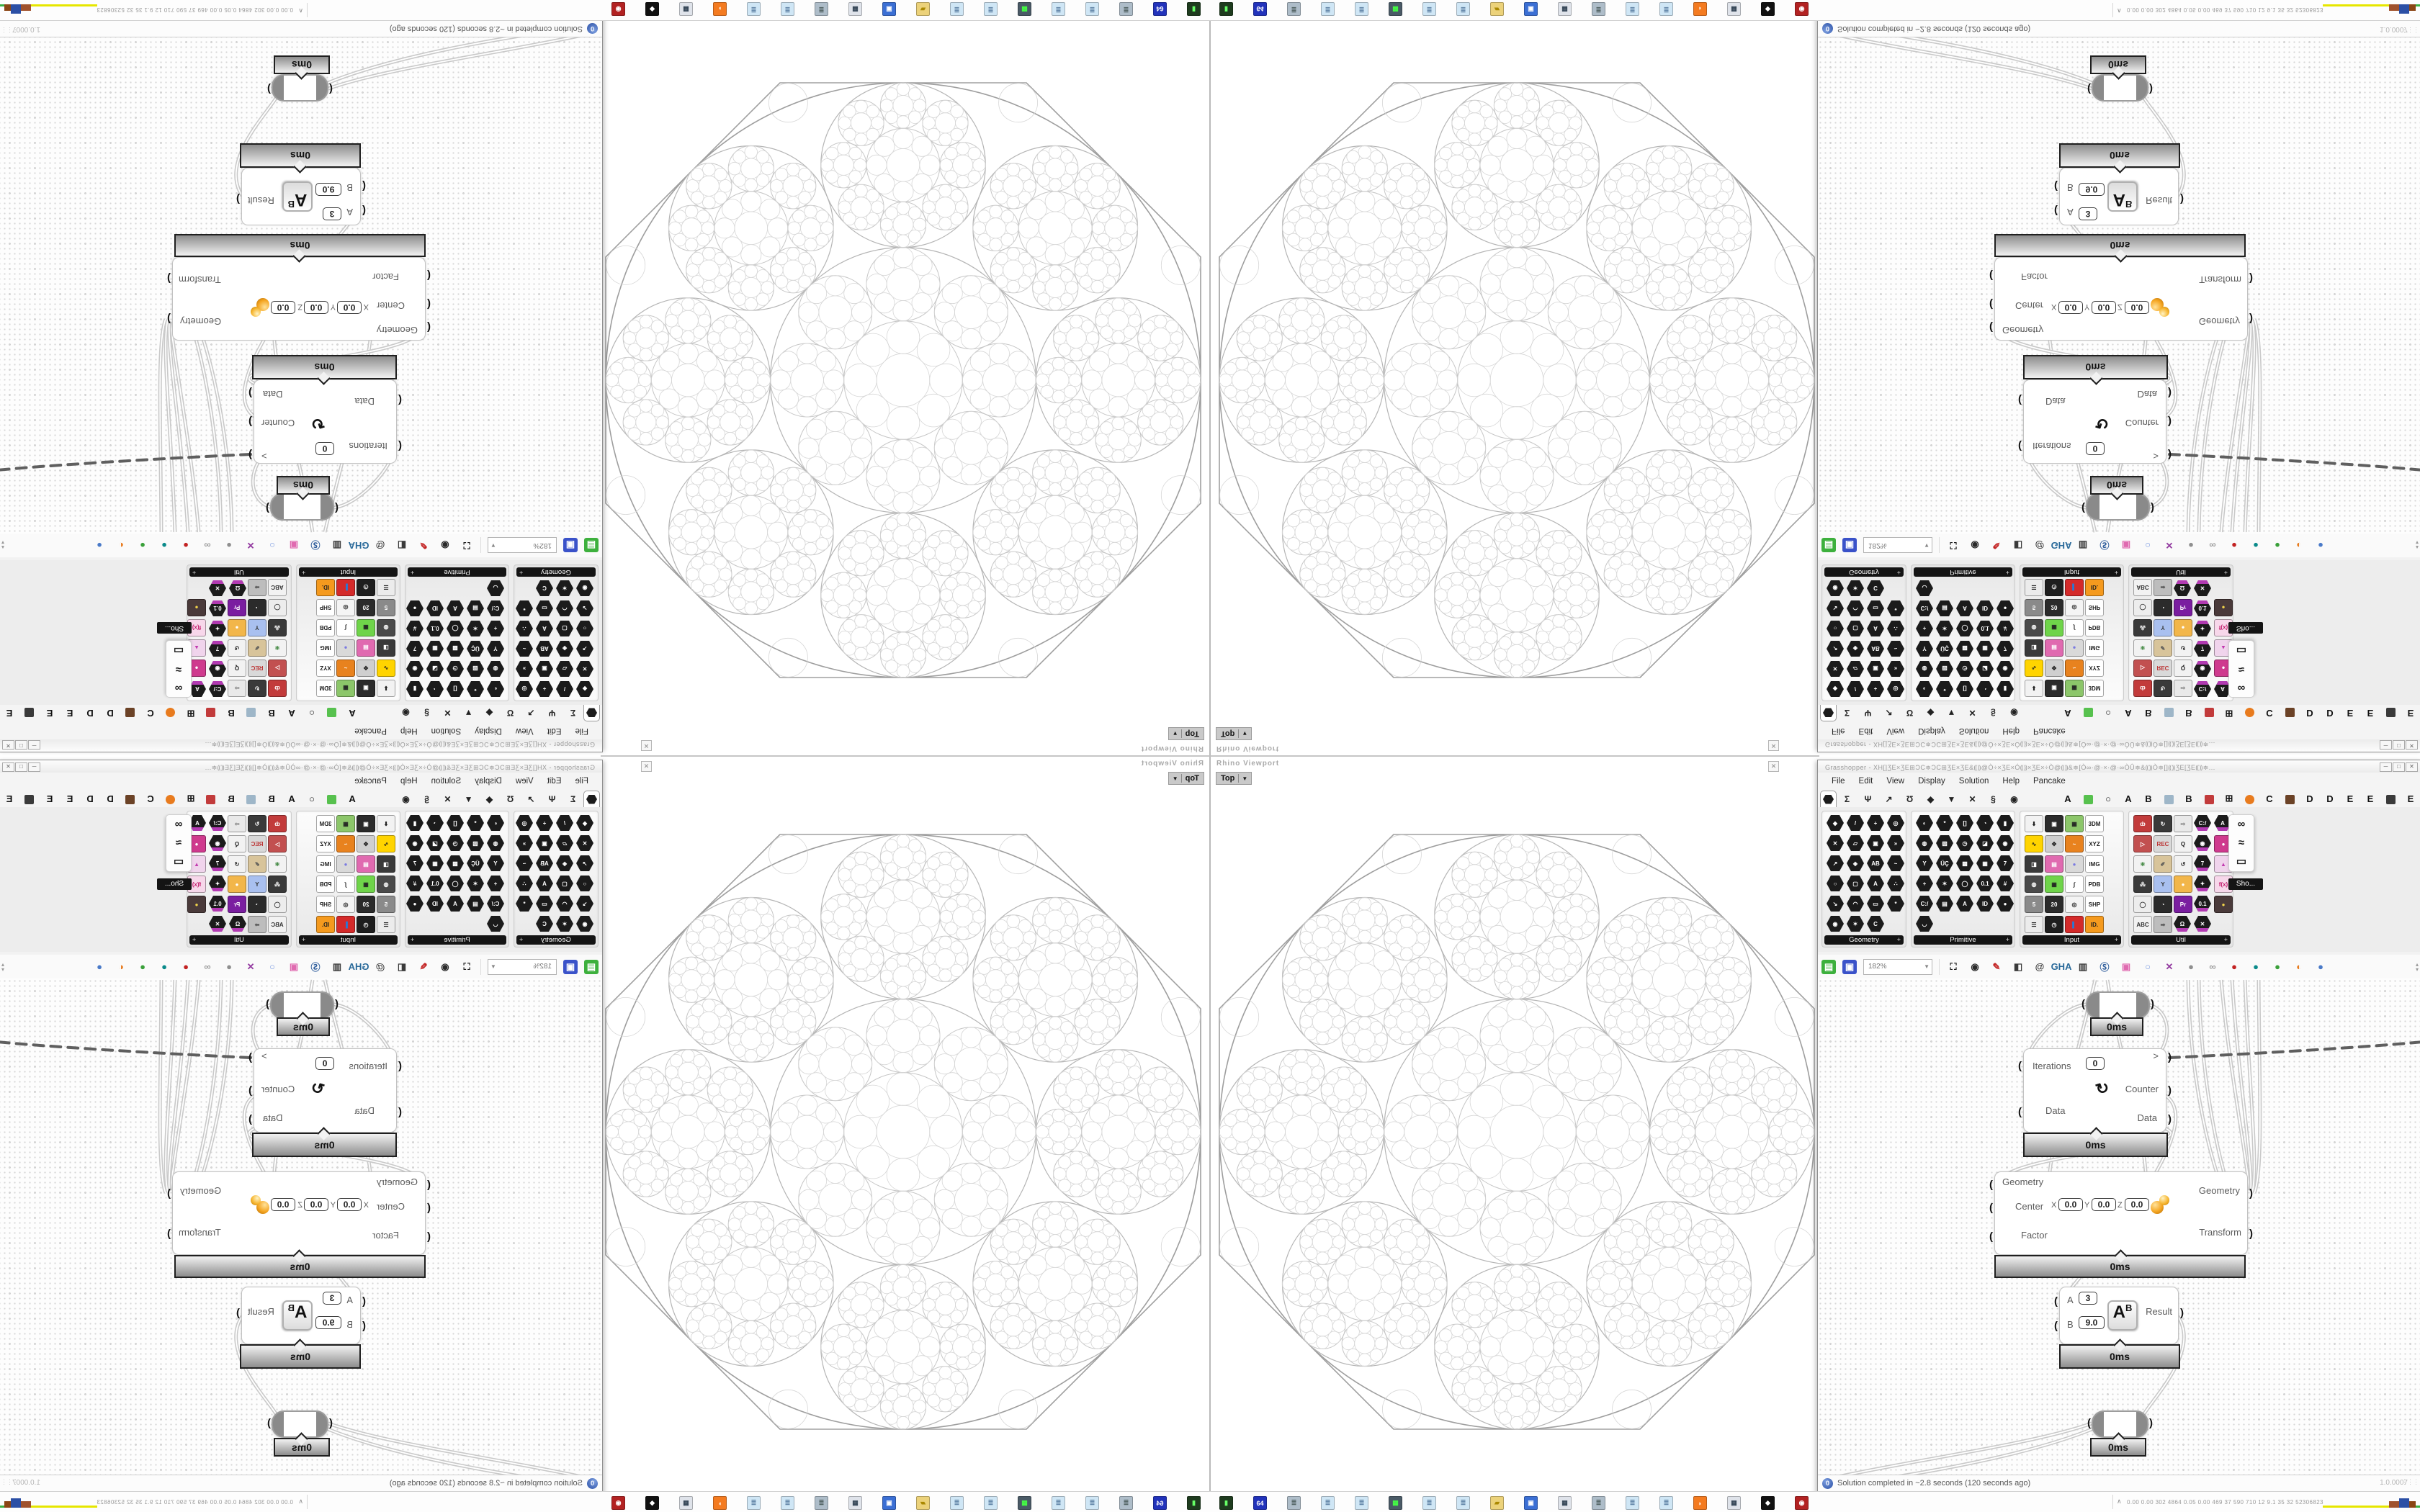 The height and width of the screenshot is (1512, 2420). Describe the element at coordinates (446, 731) in the screenshot. I see `menu-item: Solution` at that location.